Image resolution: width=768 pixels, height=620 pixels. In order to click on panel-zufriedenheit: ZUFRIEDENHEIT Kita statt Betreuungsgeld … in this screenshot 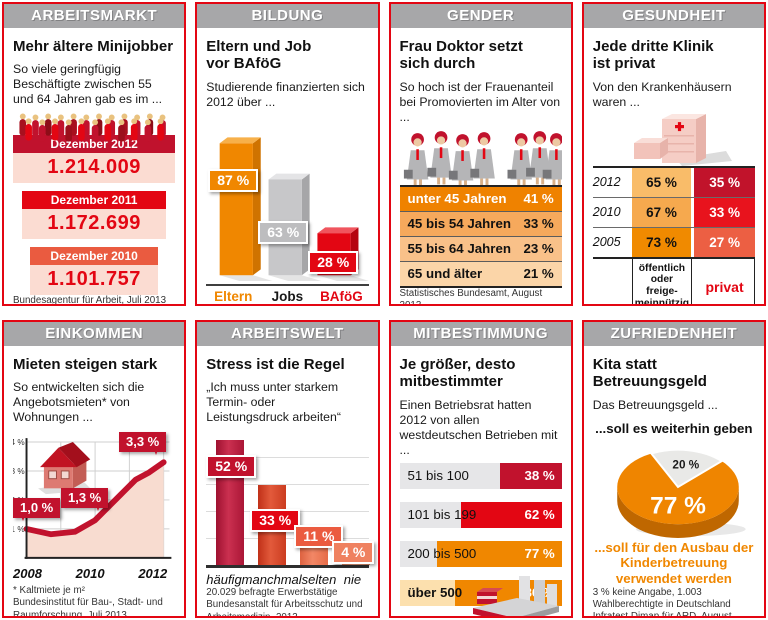, I will do `click(673, 469)`.